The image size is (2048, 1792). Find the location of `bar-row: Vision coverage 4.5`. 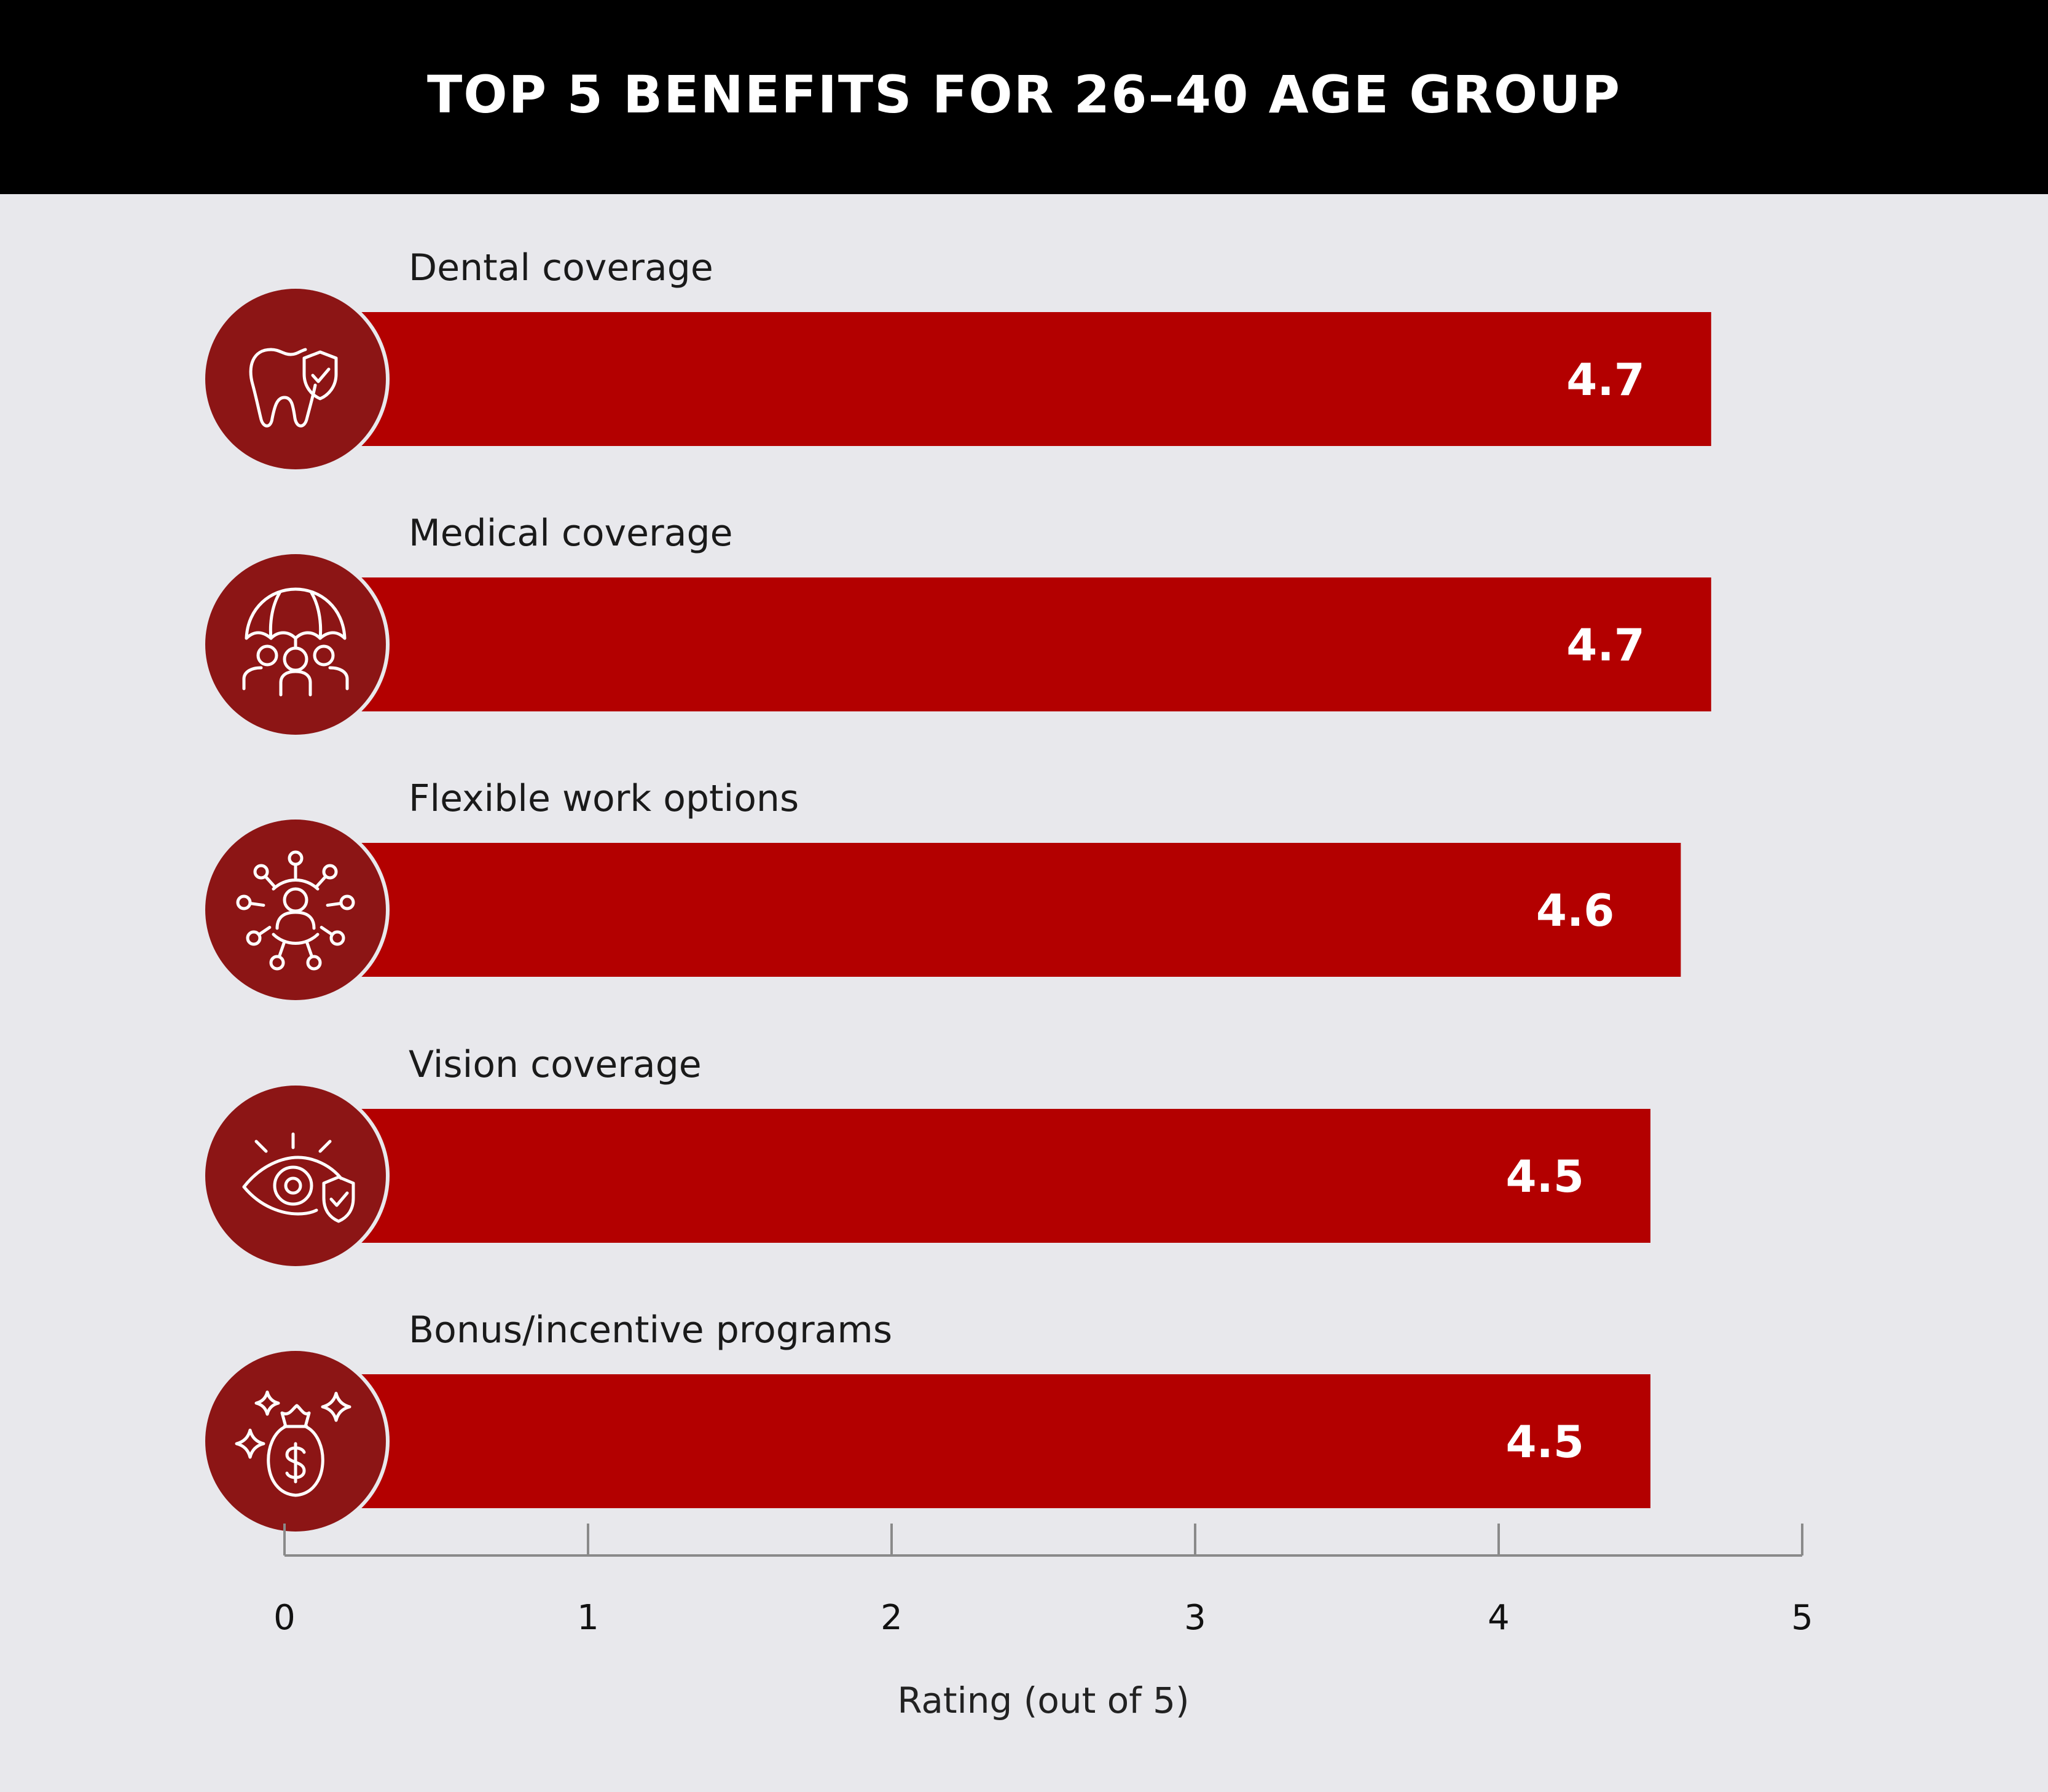

bar-row: Vision coverage 4.5 is located at coordinates (926, 1156).